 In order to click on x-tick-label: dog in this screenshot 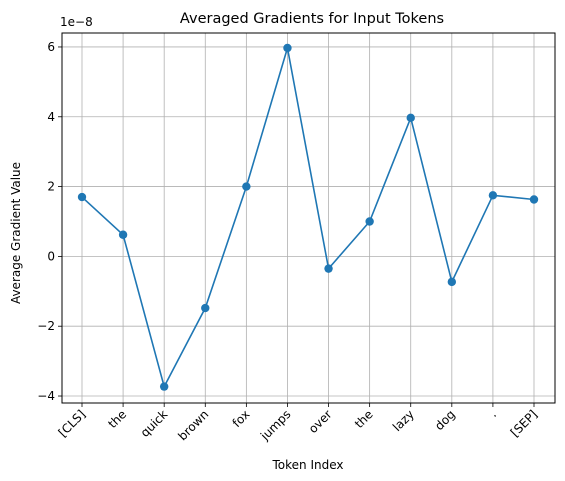, I will do `click(445, 420)`.